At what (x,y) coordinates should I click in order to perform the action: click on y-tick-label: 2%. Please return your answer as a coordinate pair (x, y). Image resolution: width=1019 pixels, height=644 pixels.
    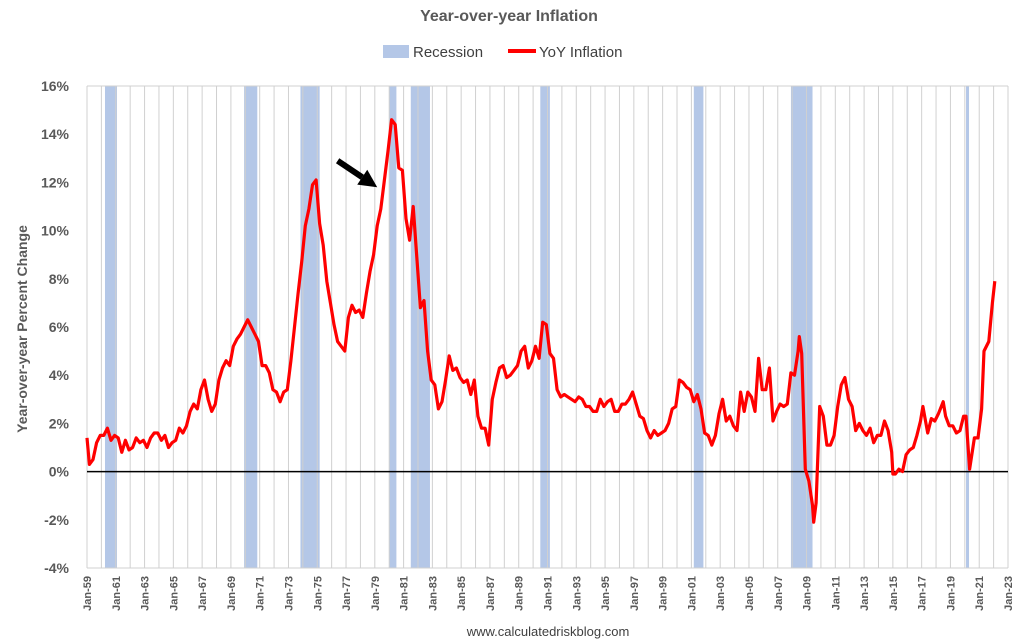
    Looking at the image, I should click on (59, 423).